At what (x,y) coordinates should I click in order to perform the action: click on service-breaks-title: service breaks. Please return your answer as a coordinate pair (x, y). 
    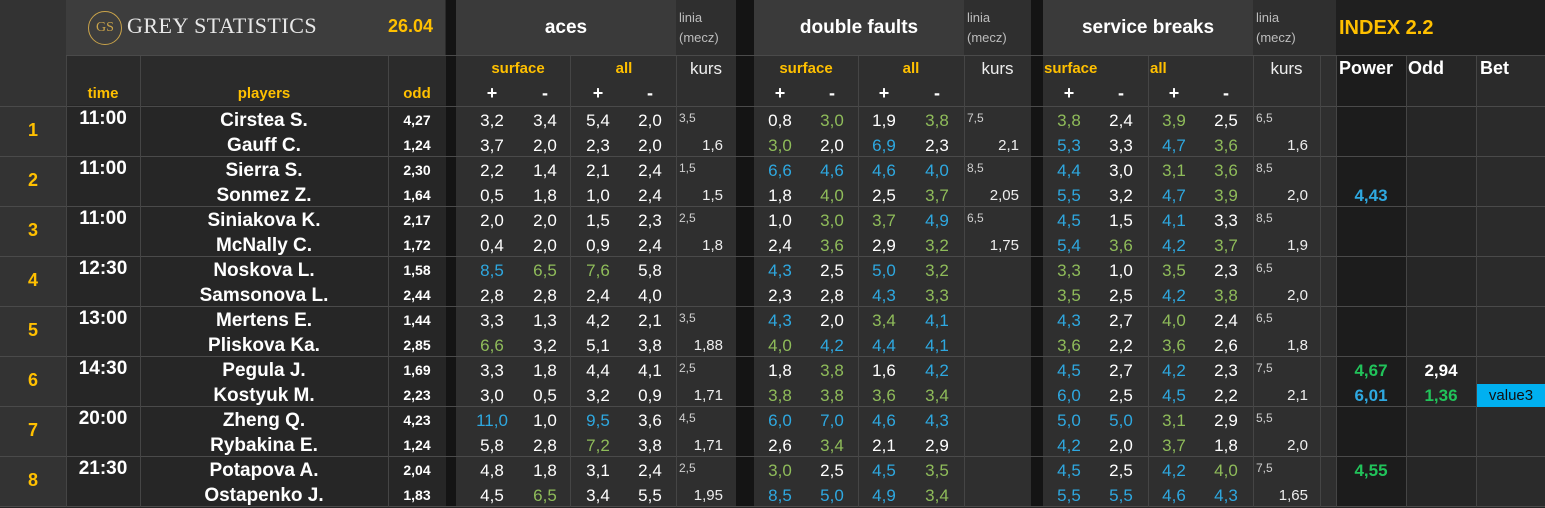
    Looking at the image, I should click on (1148, 27).